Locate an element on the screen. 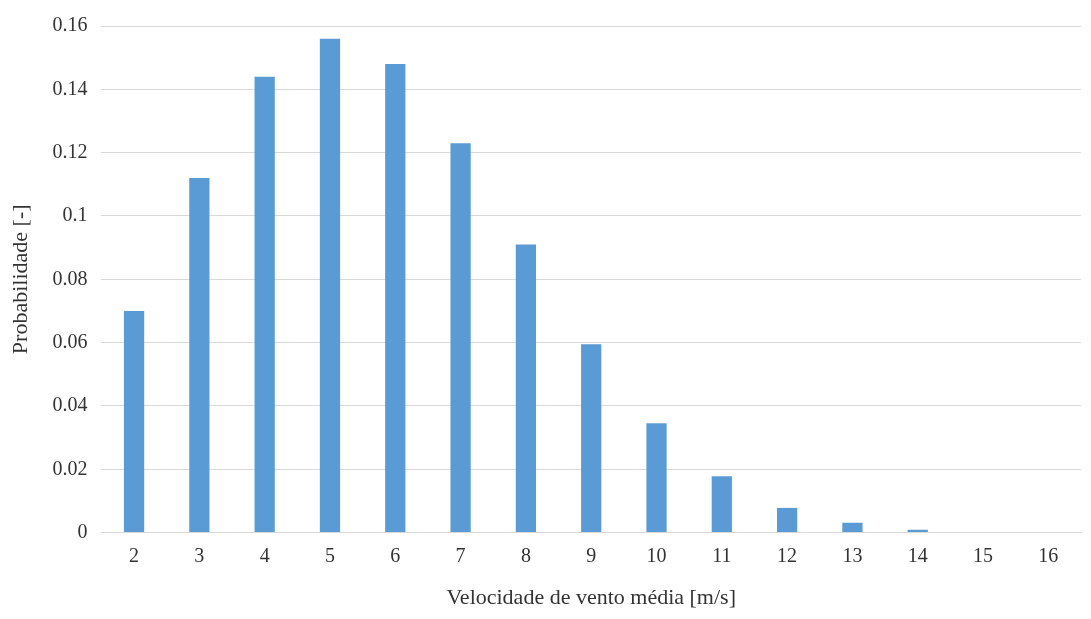 Image resolution: width=1091 pixels, height=619 pixels. y-tick-label: 0.14 is located at coordinates (70, 87).